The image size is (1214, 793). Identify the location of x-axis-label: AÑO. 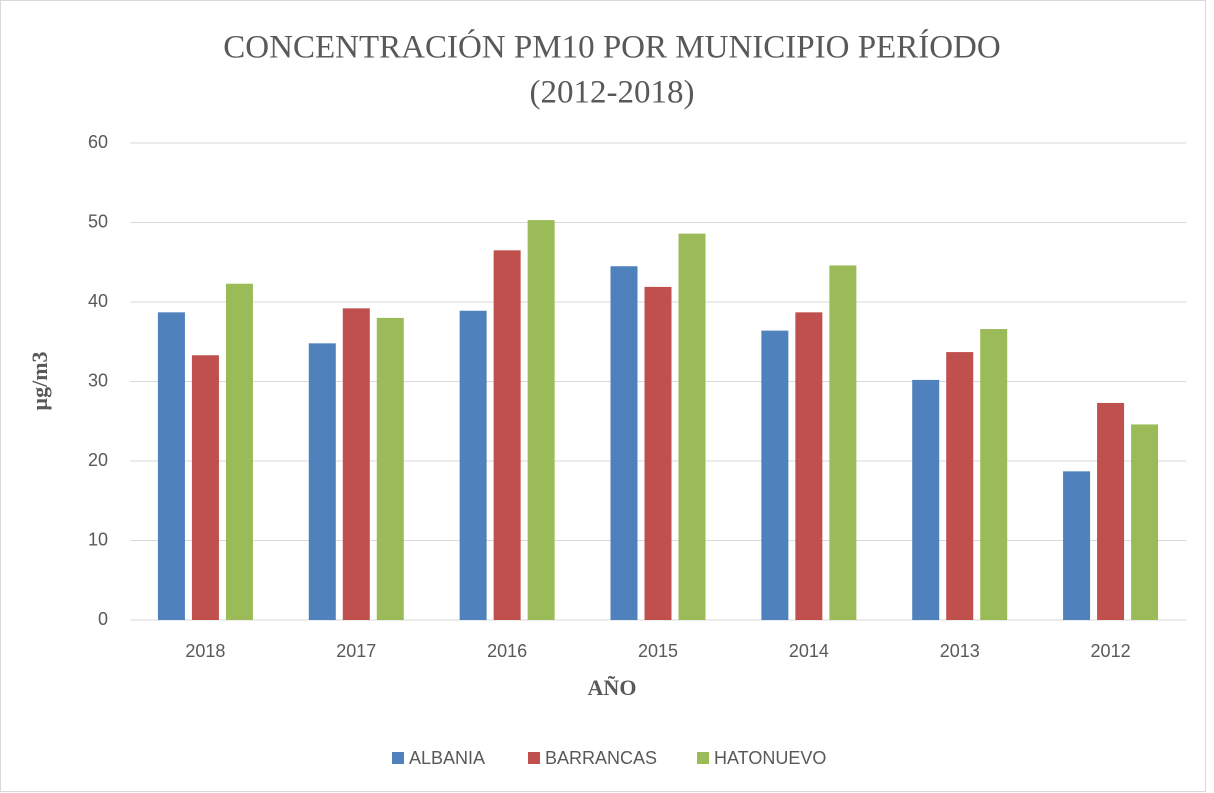
(612, 687).